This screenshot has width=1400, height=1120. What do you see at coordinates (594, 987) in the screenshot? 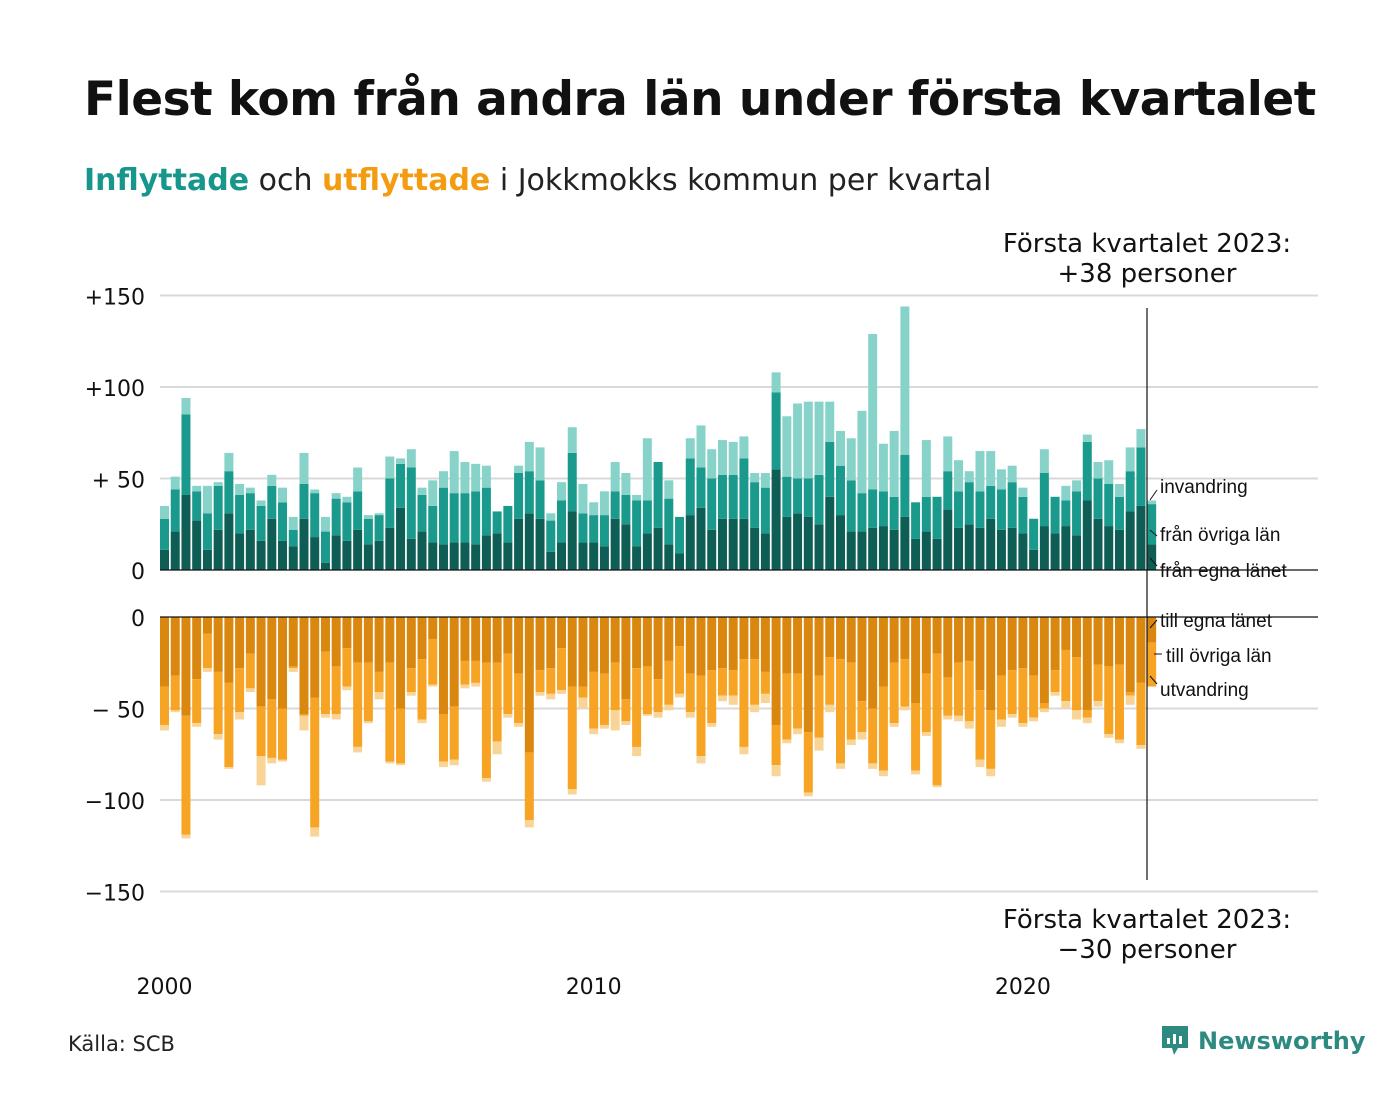
I see `x-tick-label: 2010` at bounding box center [594, 987].